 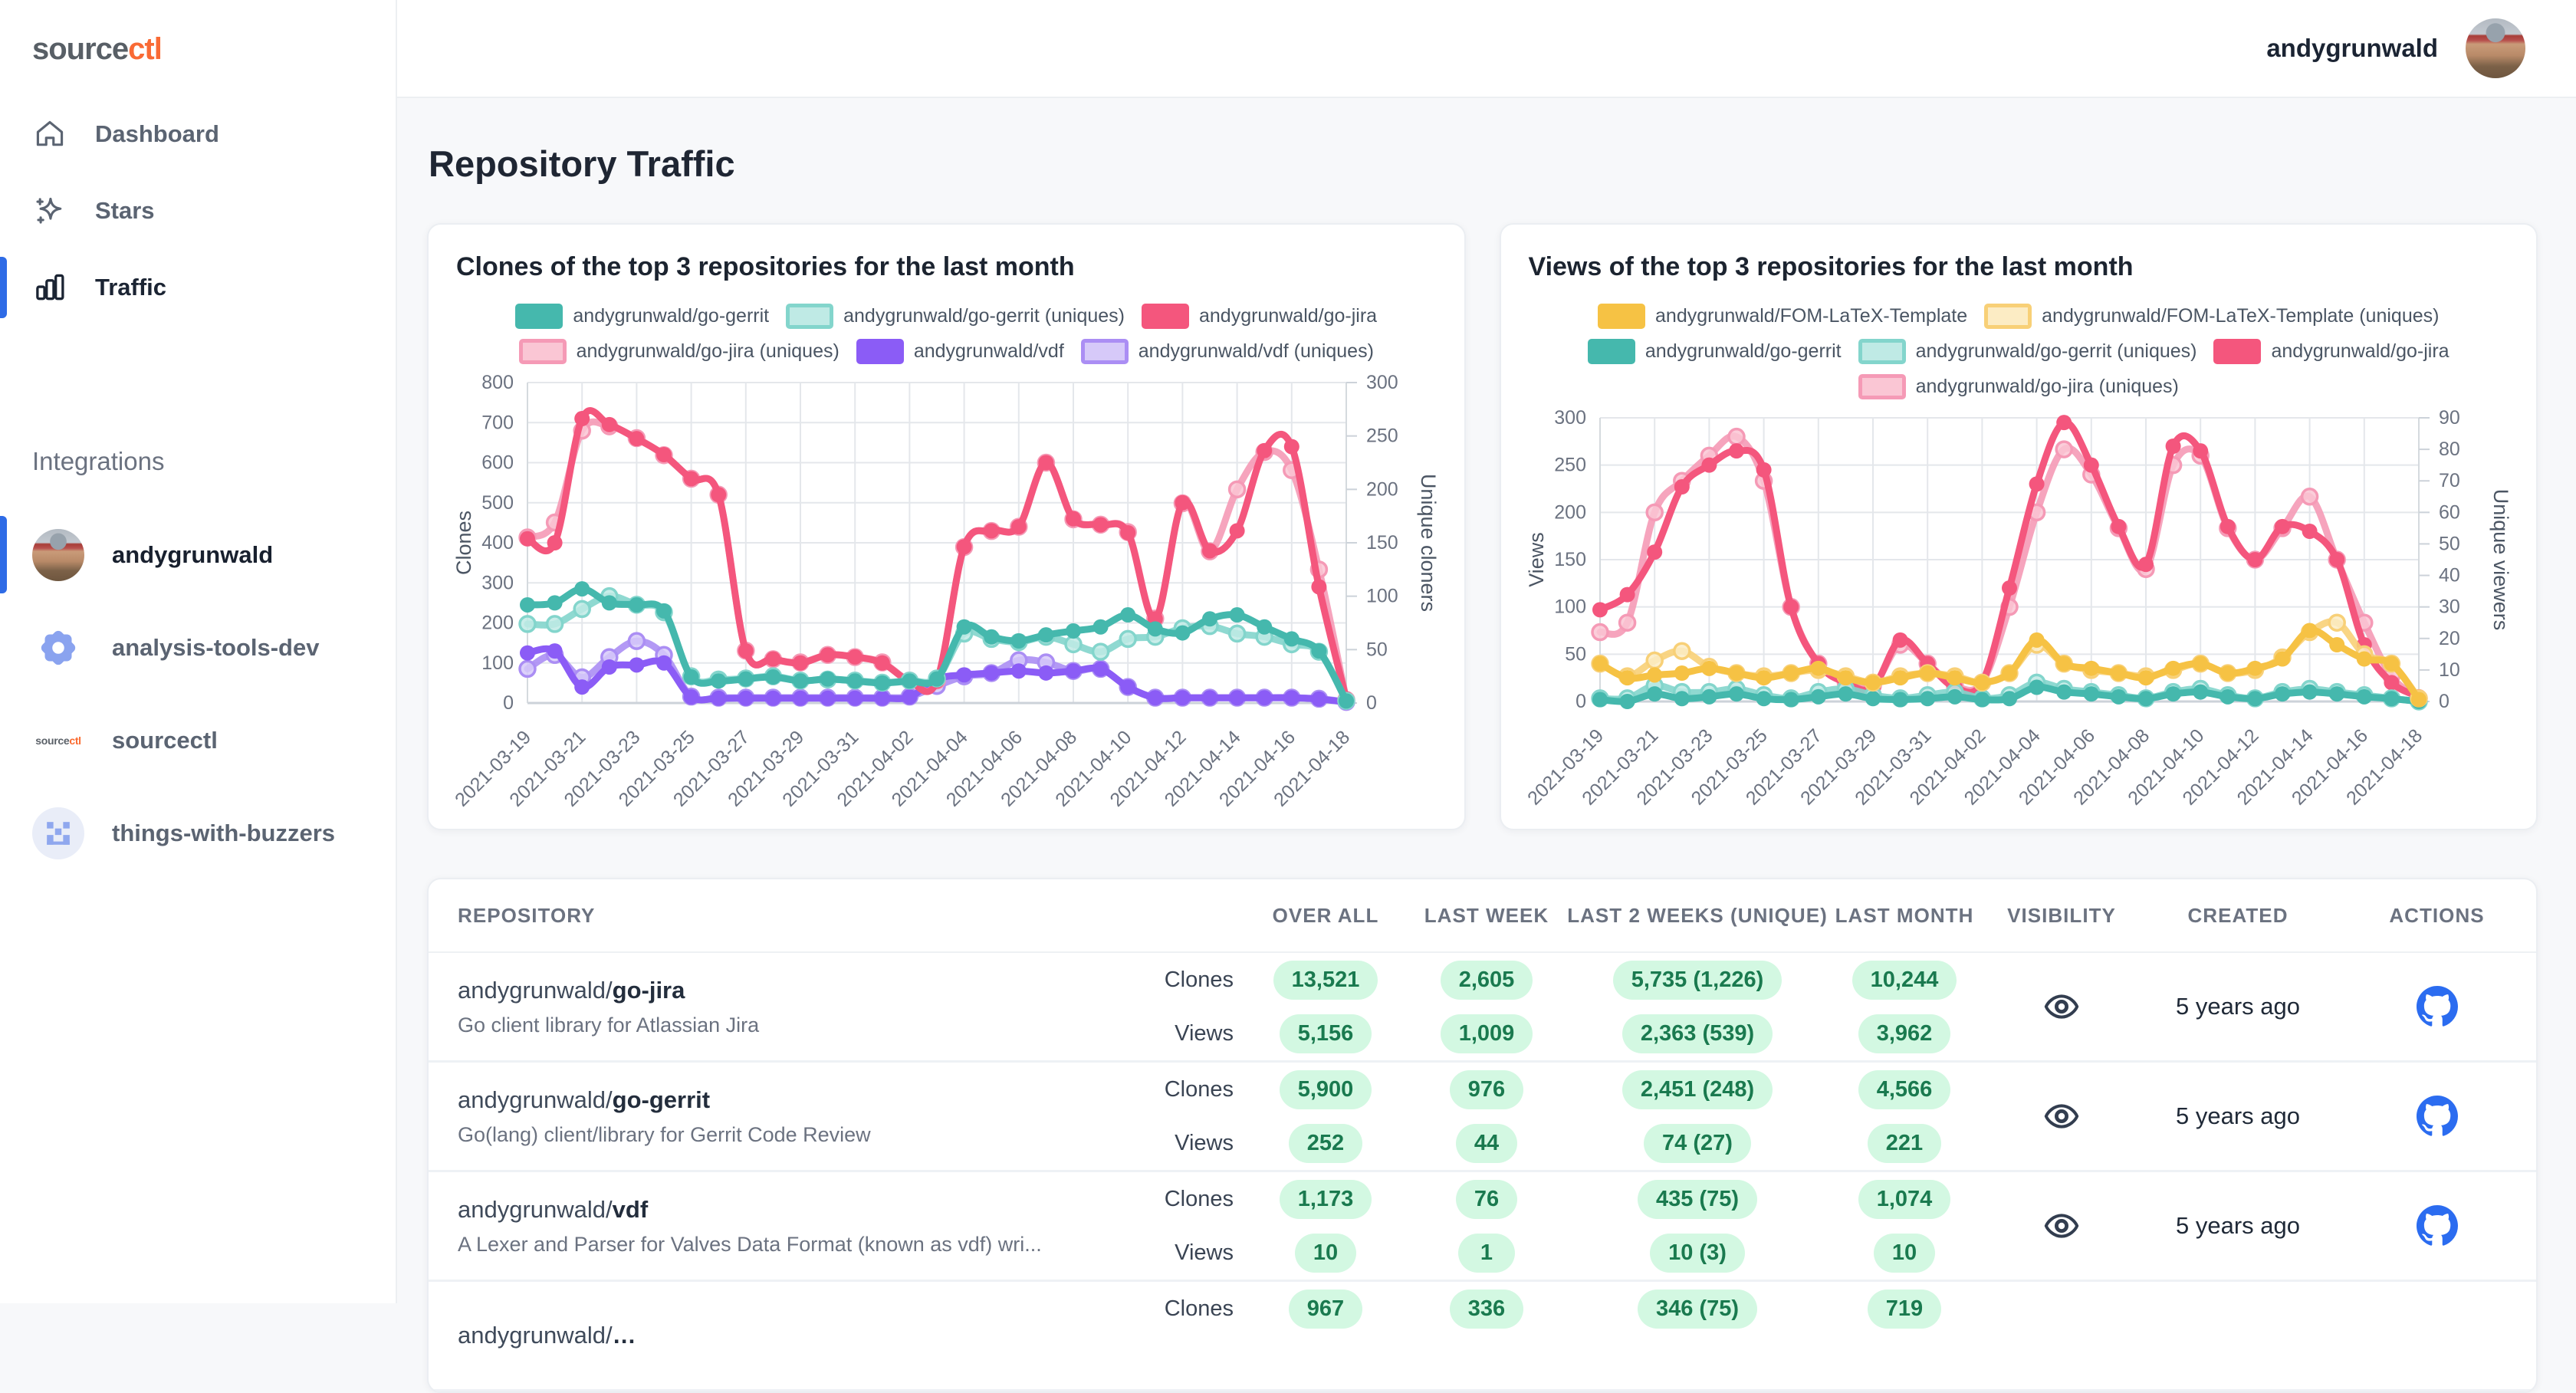 What do you see at coordinates (2501, 560) in the screenshot?
I see `svg-text: Unique viewers` at bounding box center [2501, 560].